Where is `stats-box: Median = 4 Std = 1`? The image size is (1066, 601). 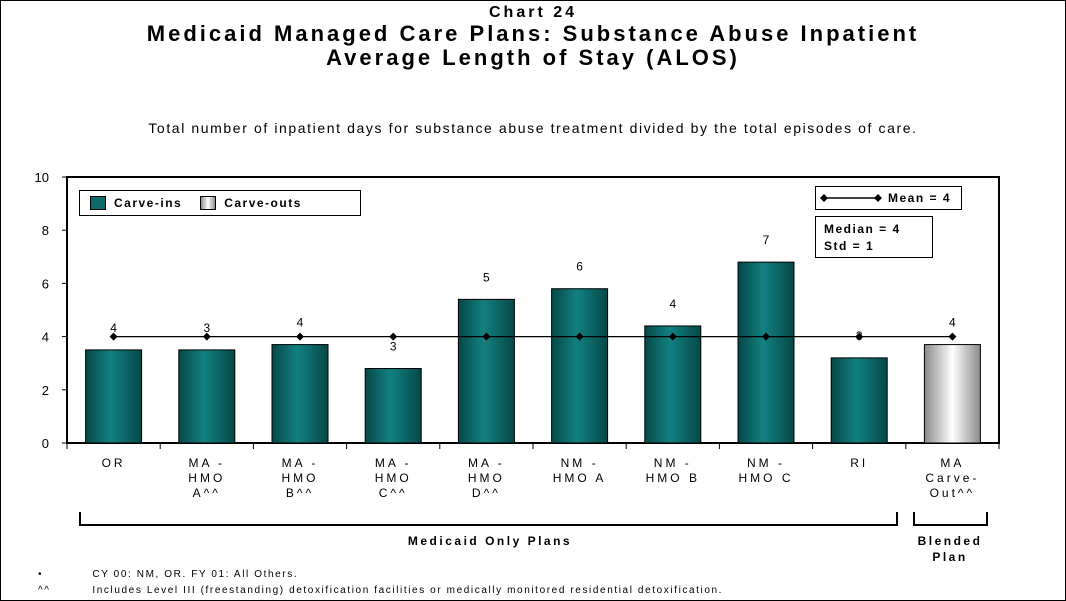
stats-box: Median = 4 Std = 1 is located at coordinates (874, 237).